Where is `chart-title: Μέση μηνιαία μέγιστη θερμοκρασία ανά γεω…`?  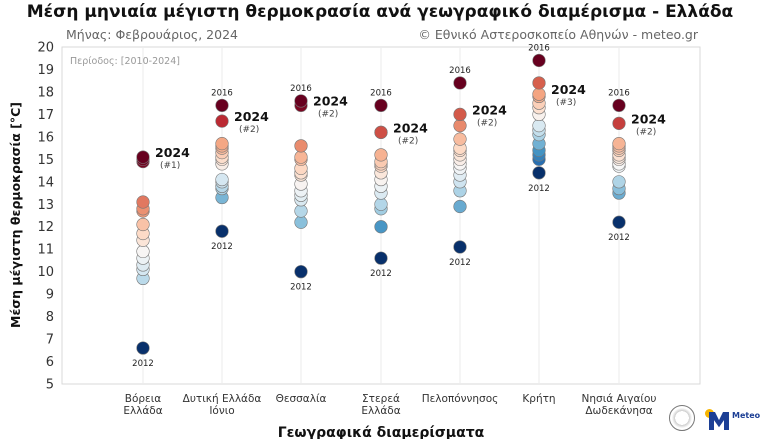 chart-title: Μέση μηνιαία μέγιστη θερμοκρασία ανά γεω… is located at coordinates (380, 12).